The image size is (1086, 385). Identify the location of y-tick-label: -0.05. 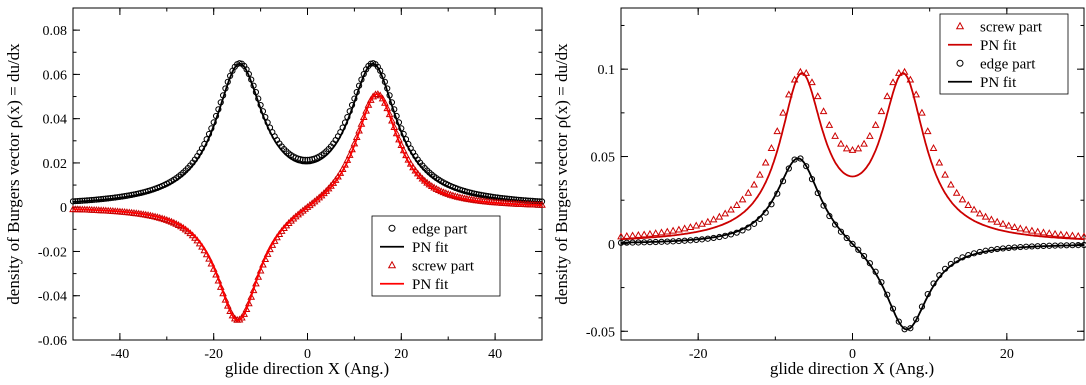
(600, 332).